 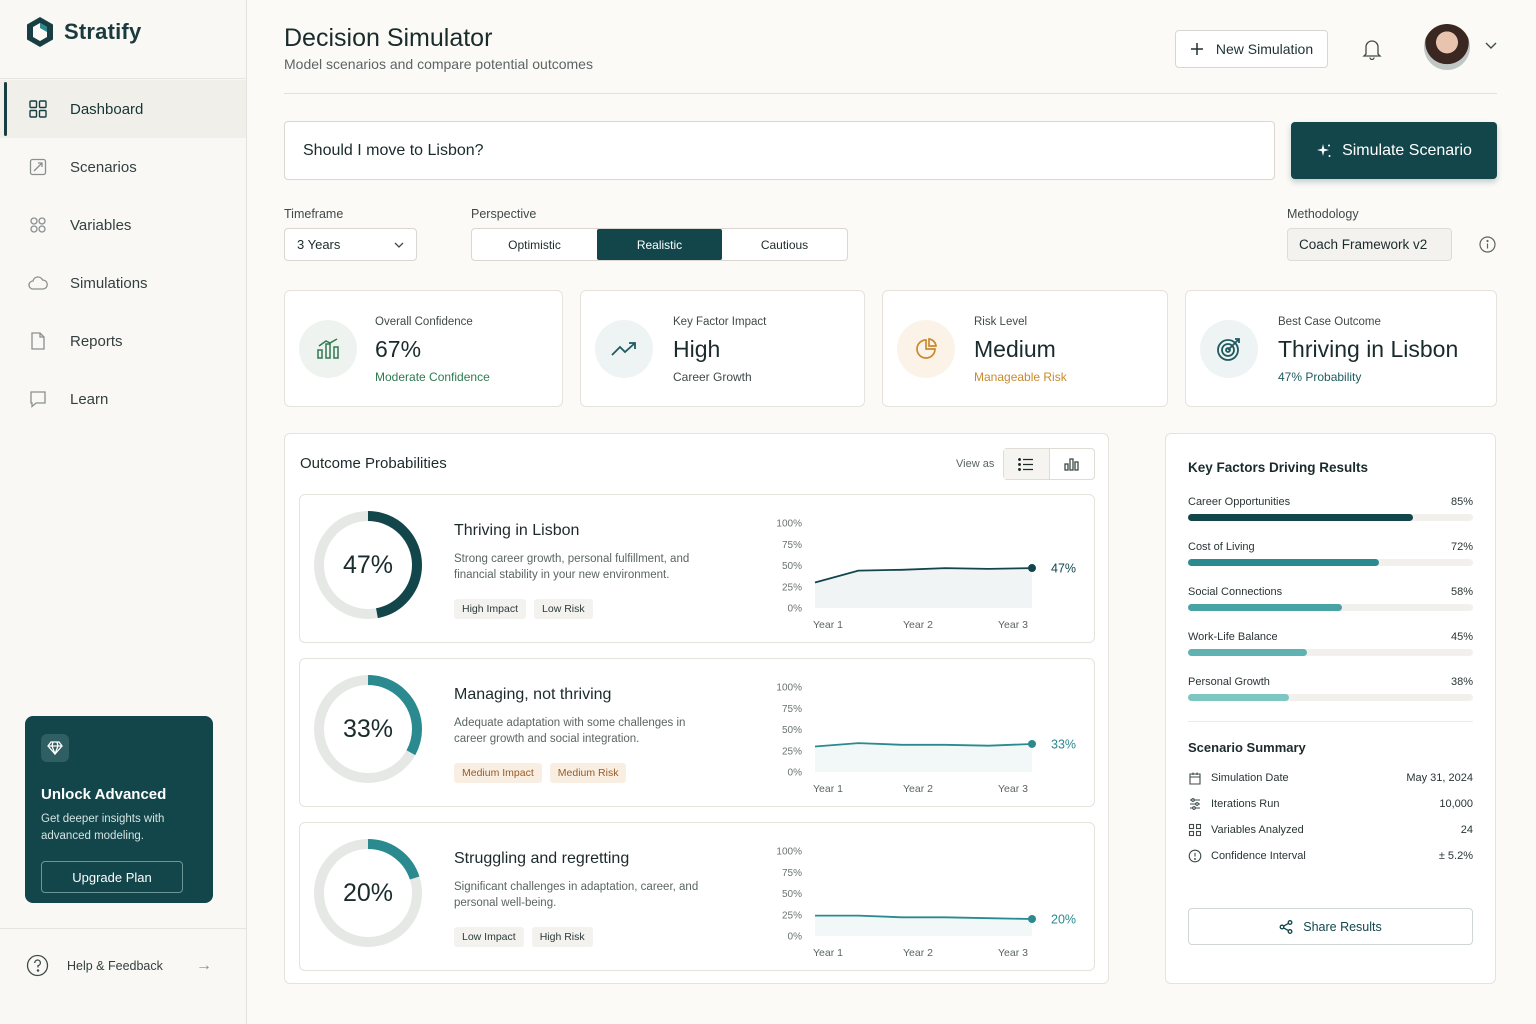 I want to click on donut-percentage: 33%, so click(x=368, y=728).